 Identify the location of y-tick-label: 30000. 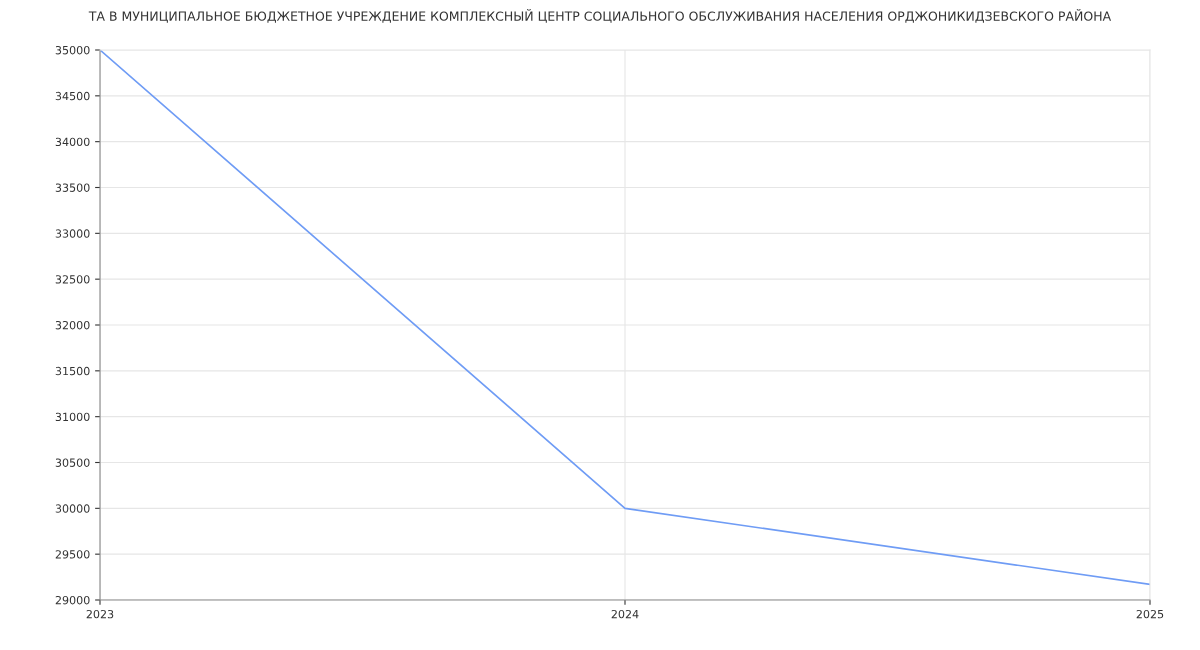
(72, 508).